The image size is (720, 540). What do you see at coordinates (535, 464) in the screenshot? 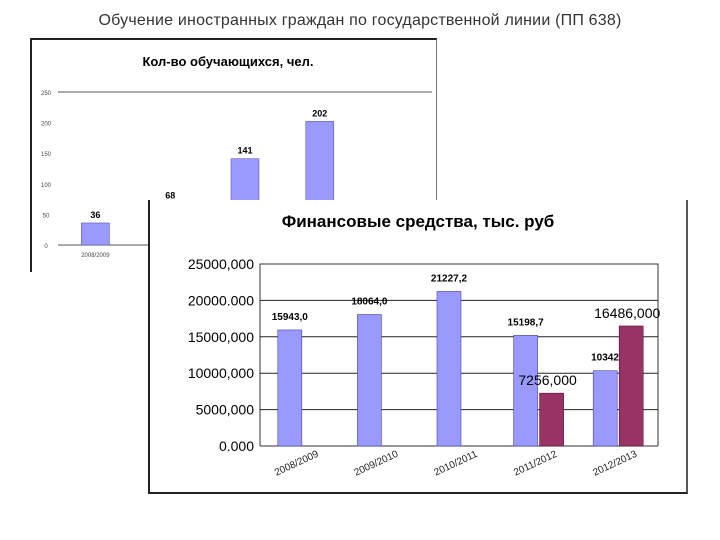
I see `finance-x-tick-label: 2011/2012` at bounding box center [535, 464].